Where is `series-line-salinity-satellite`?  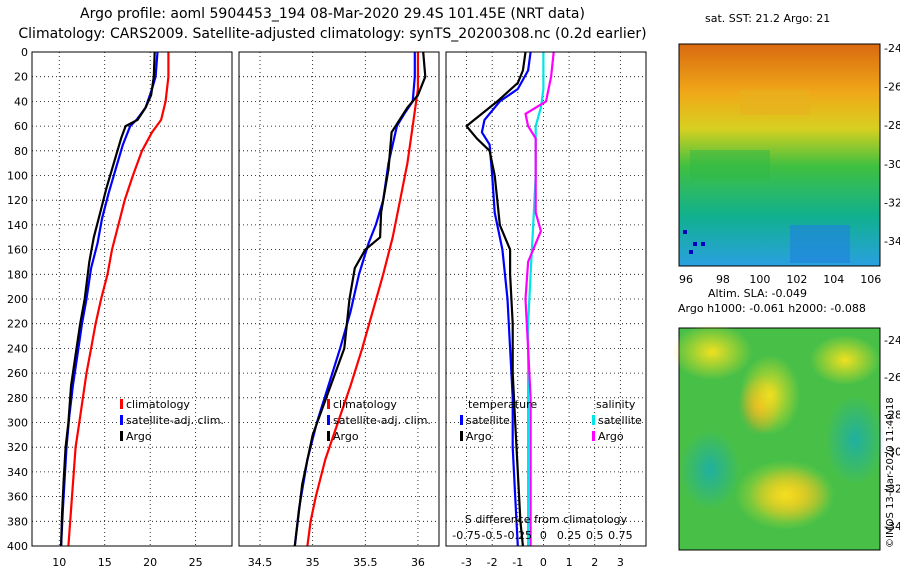
series-line-salinity-satellite is located at coordinates (535, 299).